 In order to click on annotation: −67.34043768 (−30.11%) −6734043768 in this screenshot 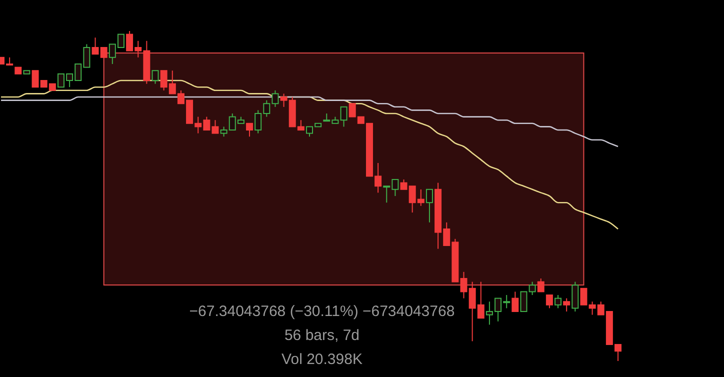, I will do `click(322, 311)`.